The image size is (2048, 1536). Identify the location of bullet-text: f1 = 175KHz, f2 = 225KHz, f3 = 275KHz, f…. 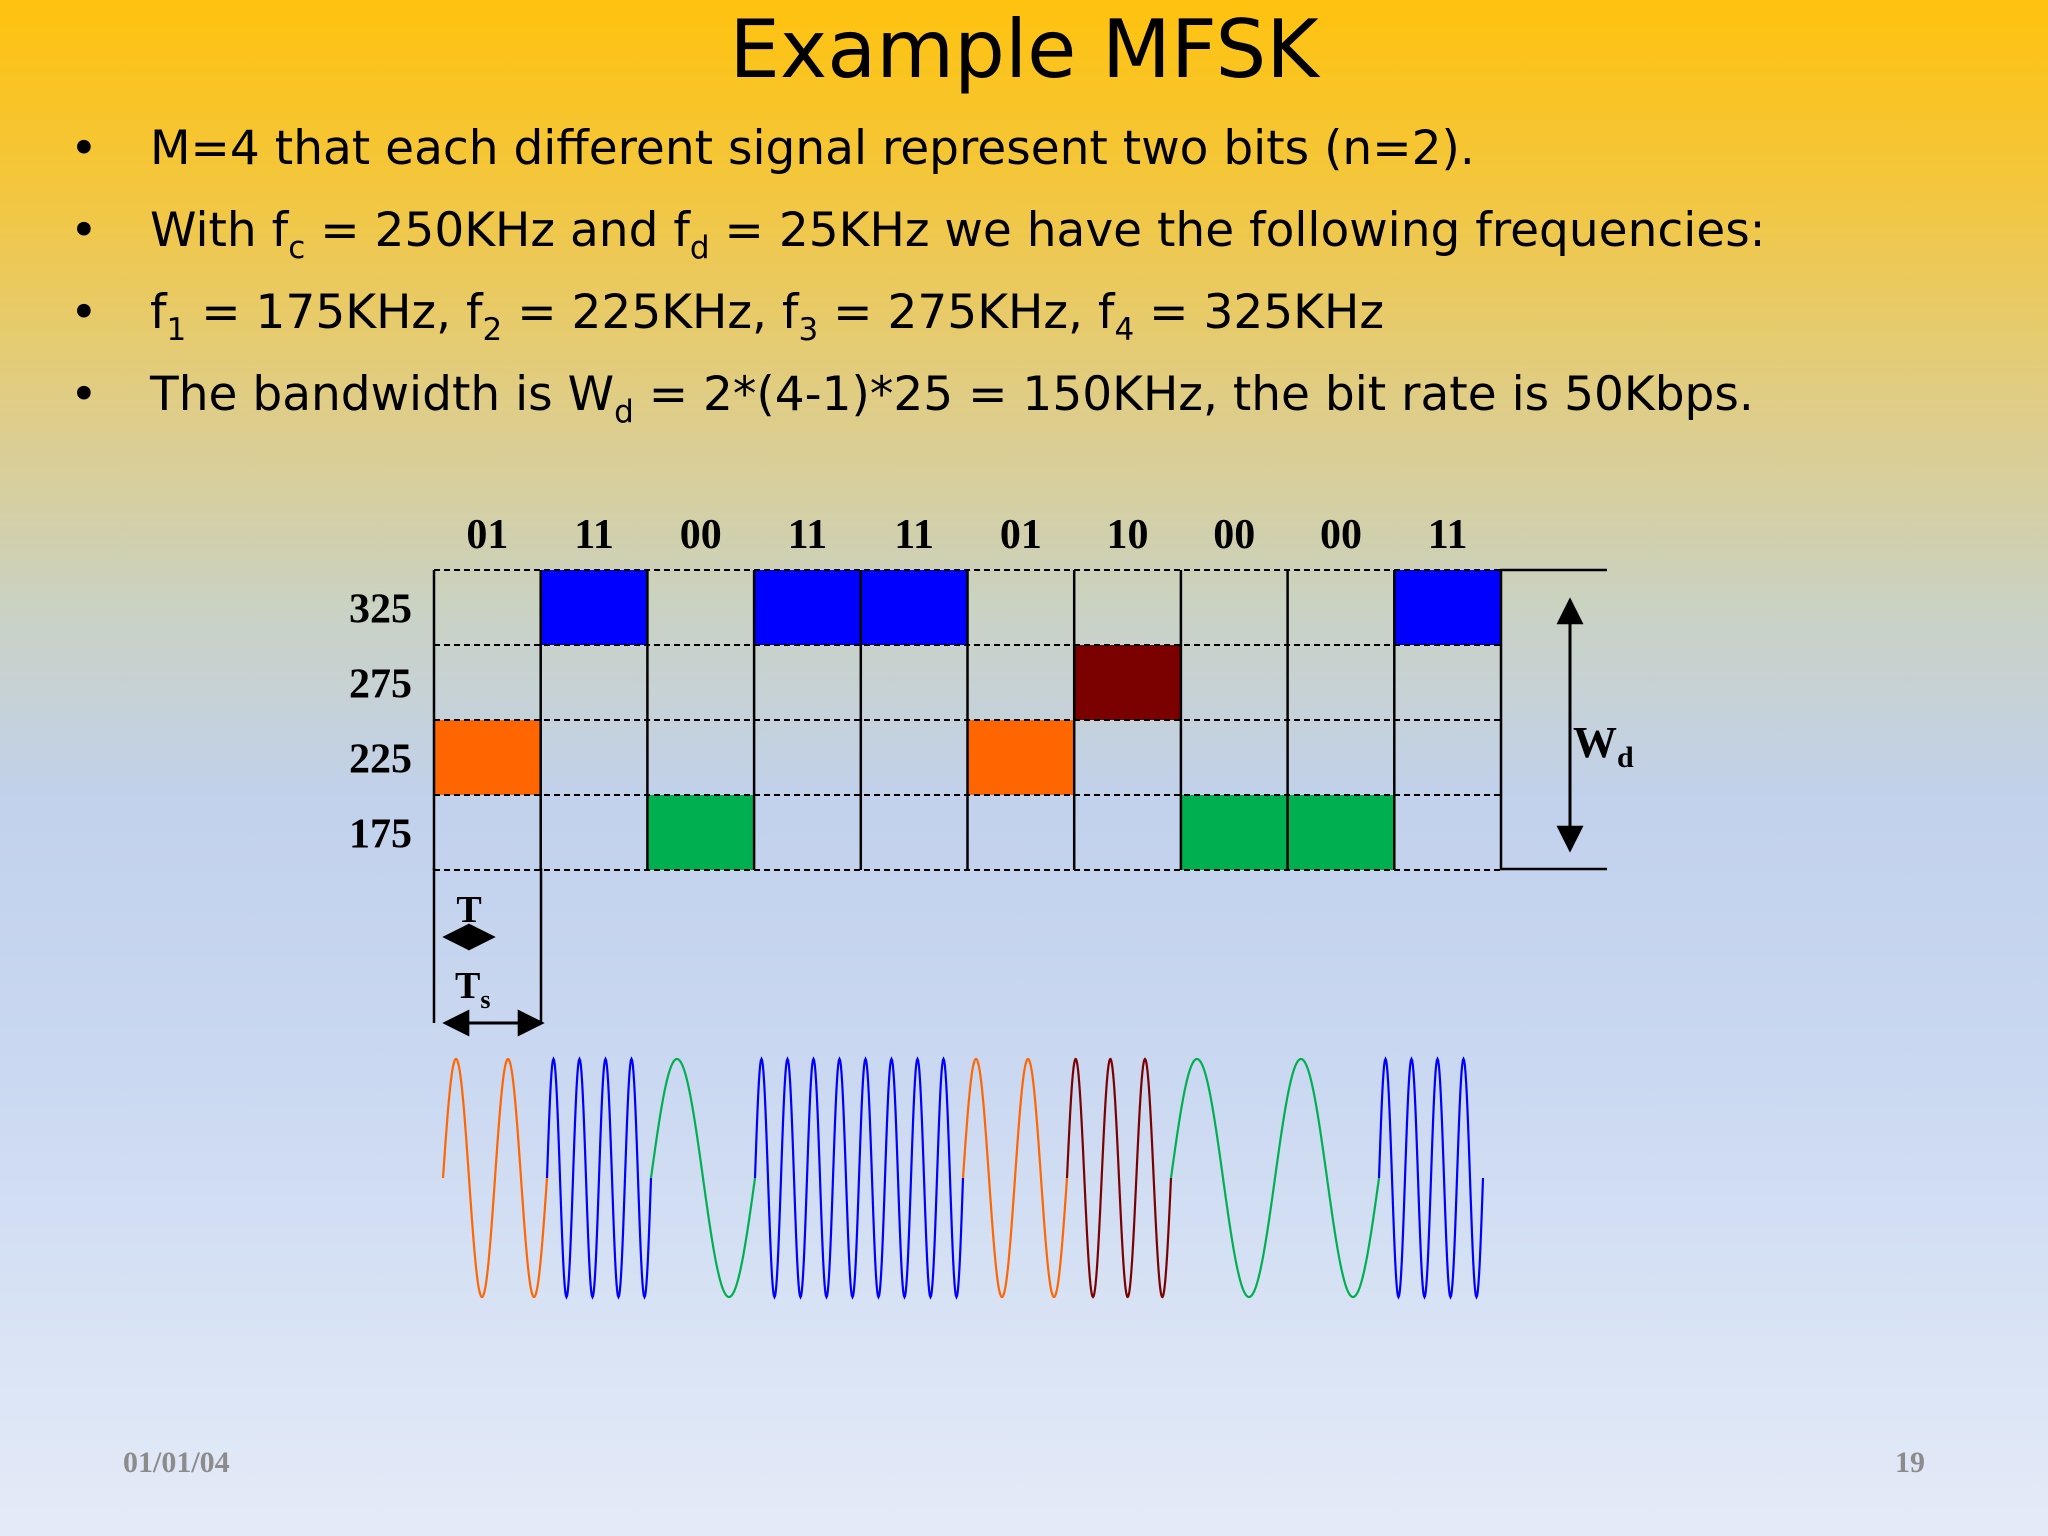
(767, 316).